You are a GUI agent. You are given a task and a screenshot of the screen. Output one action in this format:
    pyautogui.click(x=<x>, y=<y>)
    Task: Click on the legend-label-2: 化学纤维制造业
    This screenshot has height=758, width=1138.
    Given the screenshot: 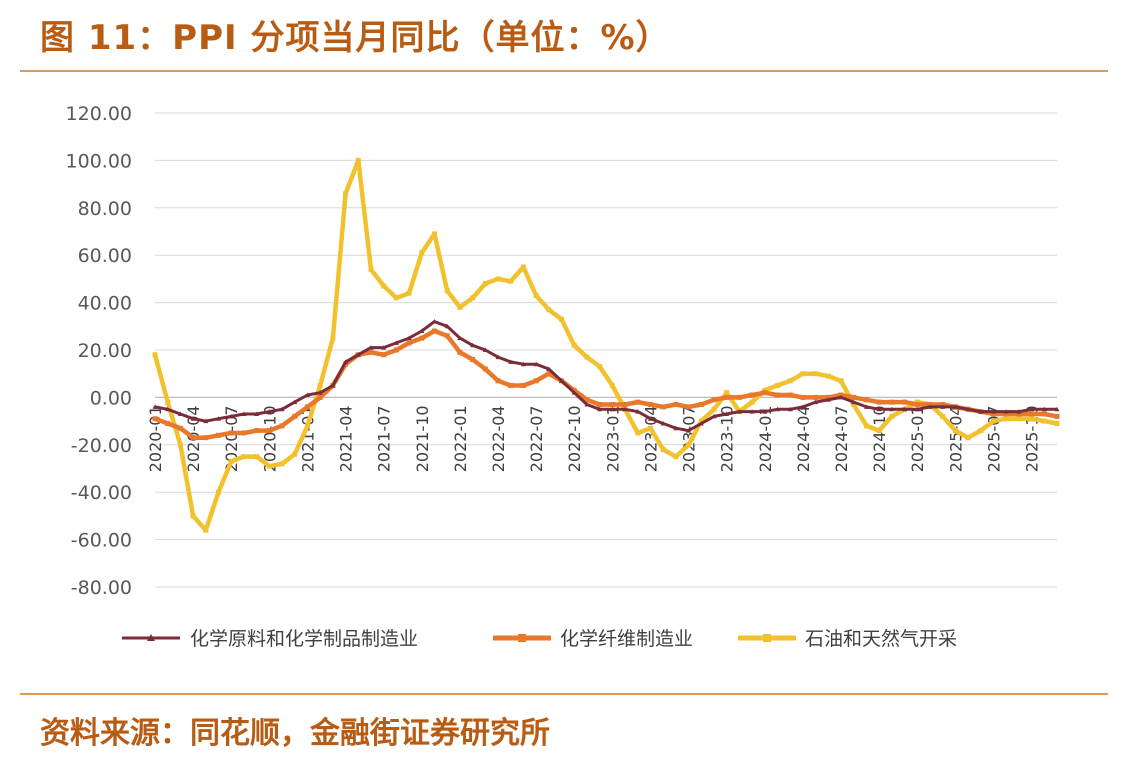 What is the action you would take?
    pyautogui.click(x=626, y=639)
    